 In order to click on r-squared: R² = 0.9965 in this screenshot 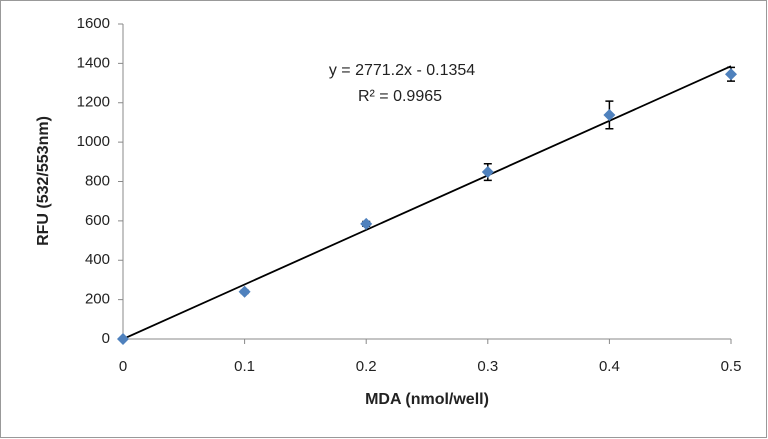, I will do `click(400, 96)`.